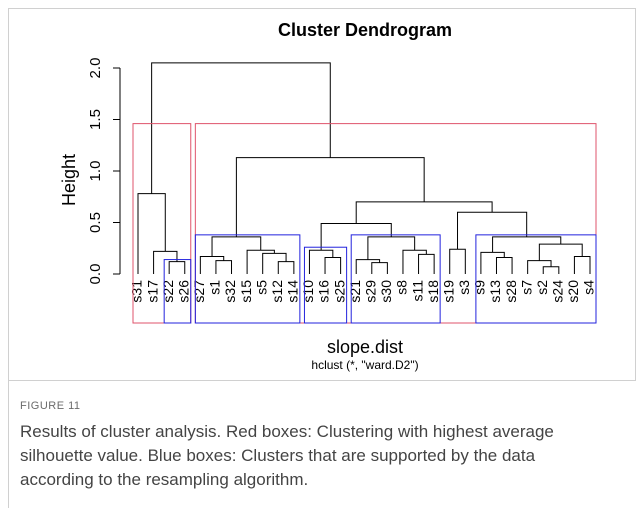 The height and width of the screenshot is (508, 644). I want to click on leaf-label: s12, so click(277, 291).